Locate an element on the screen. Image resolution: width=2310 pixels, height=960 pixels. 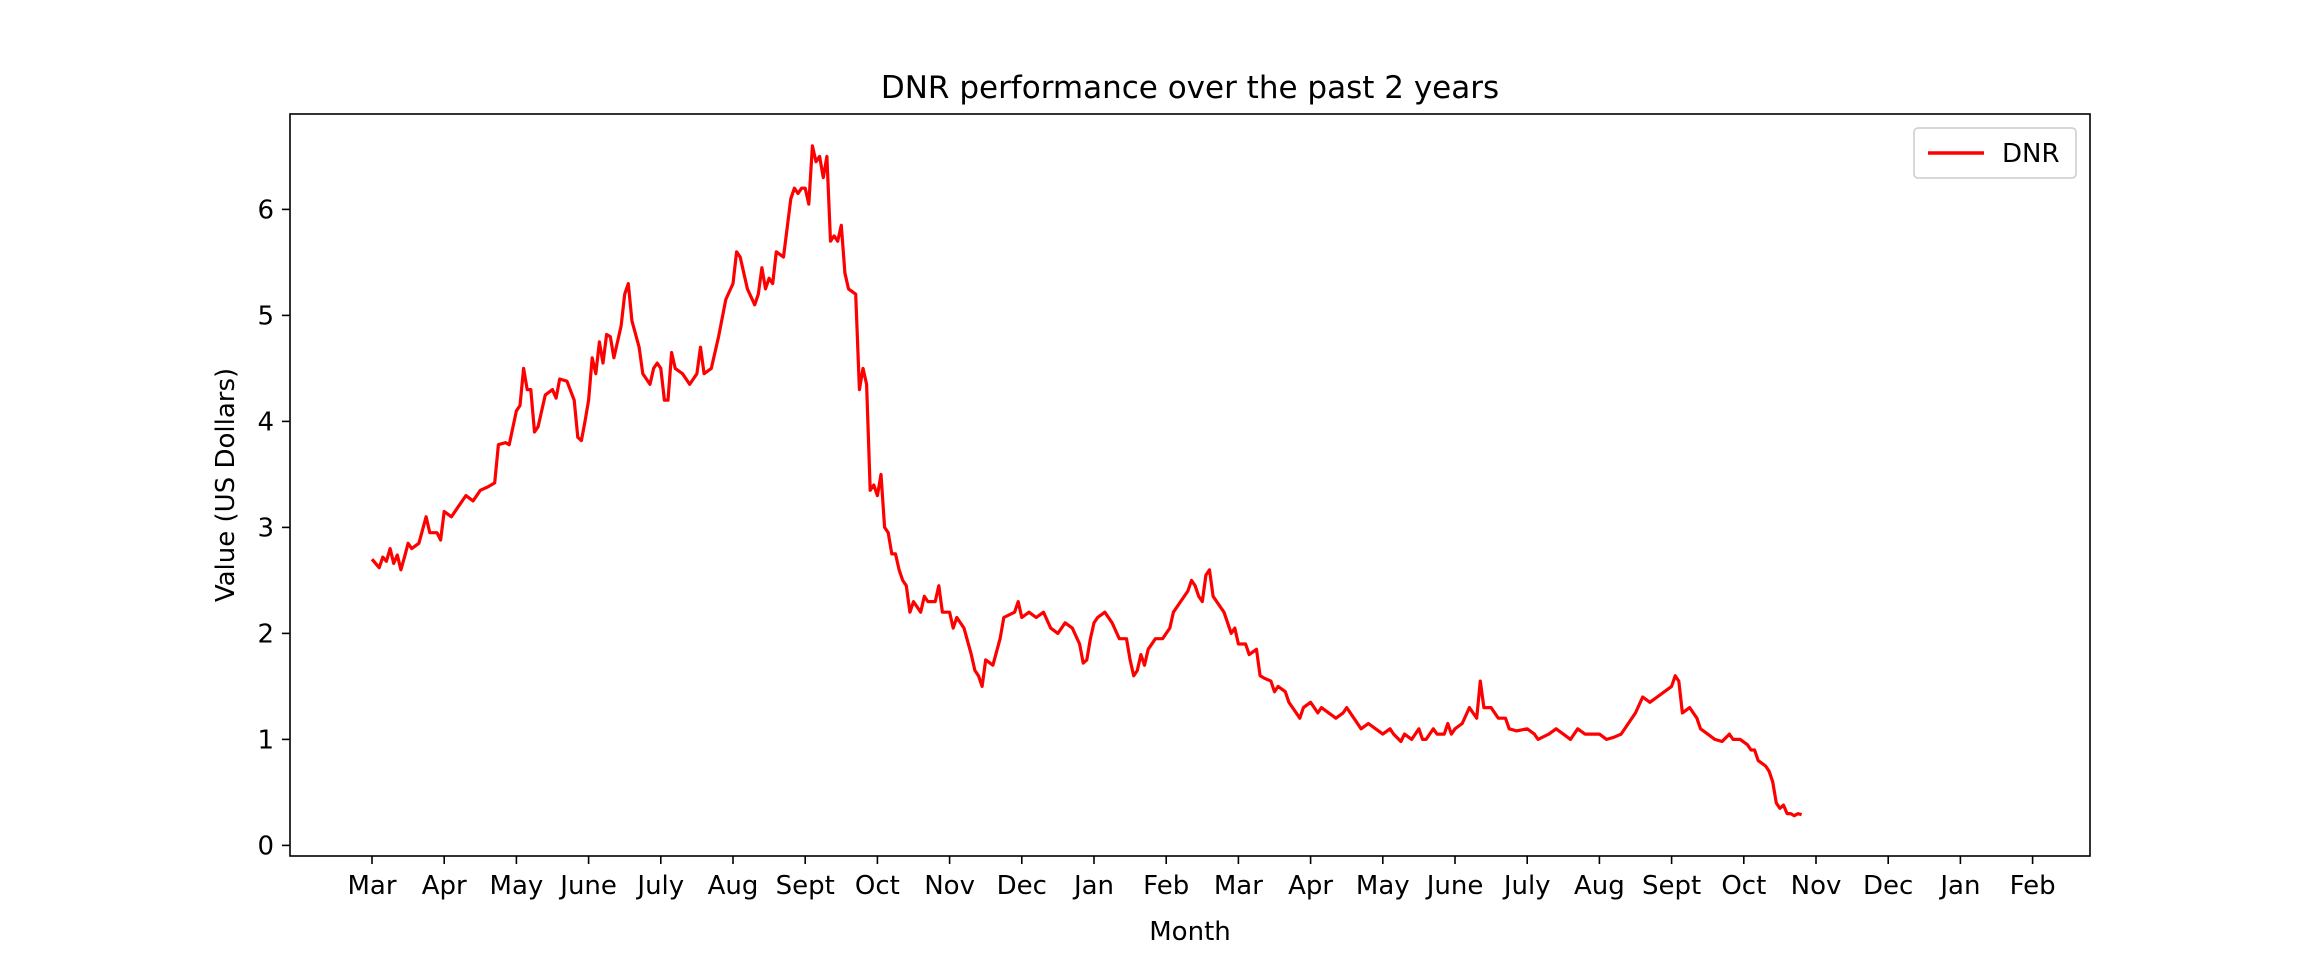
y-tick-label: 0 is located at coordinates (265, 846).